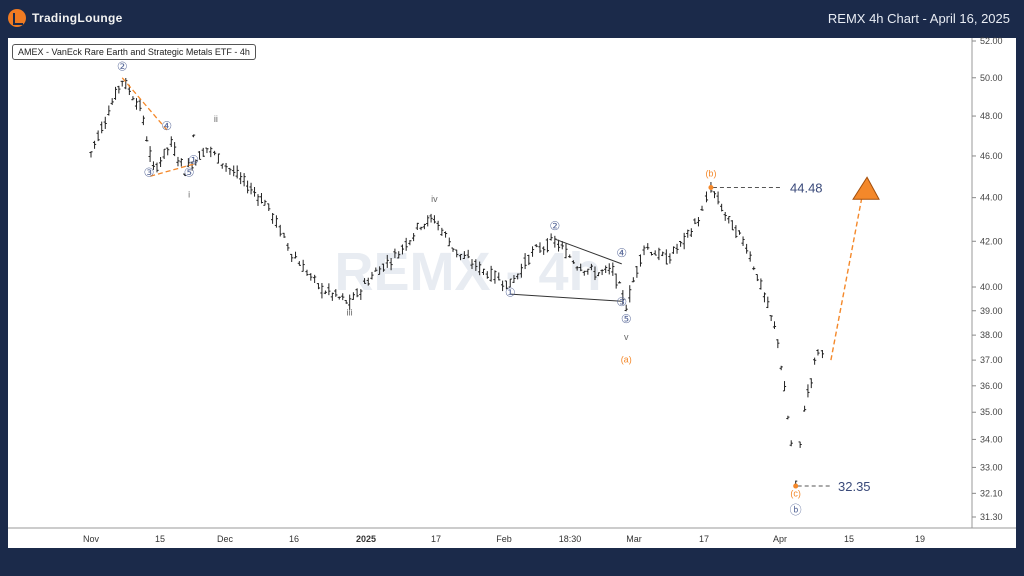 The width and height of the screenshot is (1024, 576). Describe the element at coordinates (350, 313) in the screenshot. I see `wave-label: iii` at that location.